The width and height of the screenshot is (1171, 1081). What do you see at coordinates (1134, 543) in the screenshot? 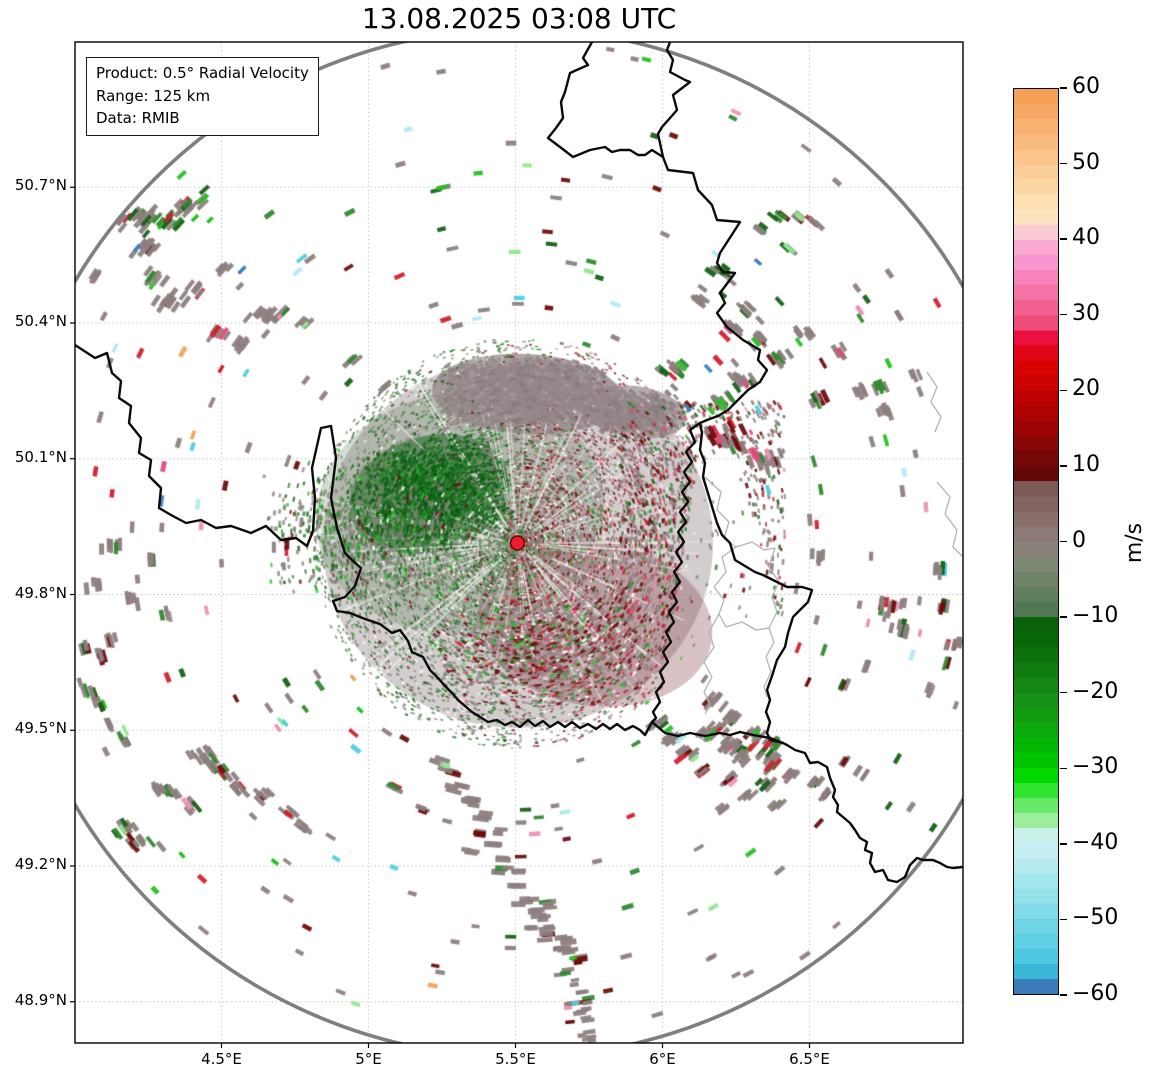
I see `colorbar-unit-label: m/s` at bounding box center [1134, 543].